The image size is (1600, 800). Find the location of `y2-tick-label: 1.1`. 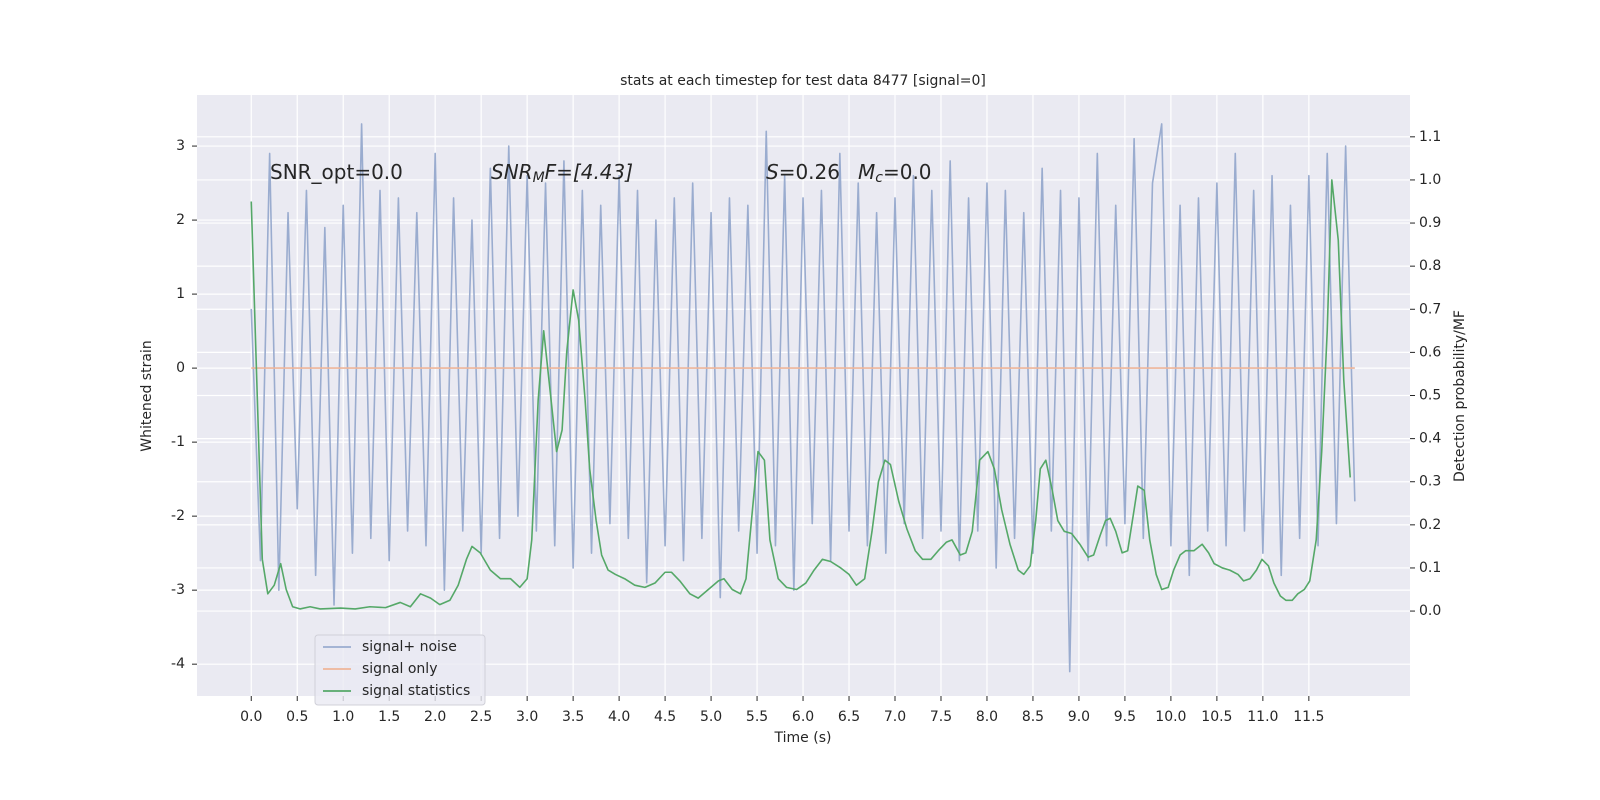

y2-tick-label: 1.1 is located at coordinates (1430, 137).